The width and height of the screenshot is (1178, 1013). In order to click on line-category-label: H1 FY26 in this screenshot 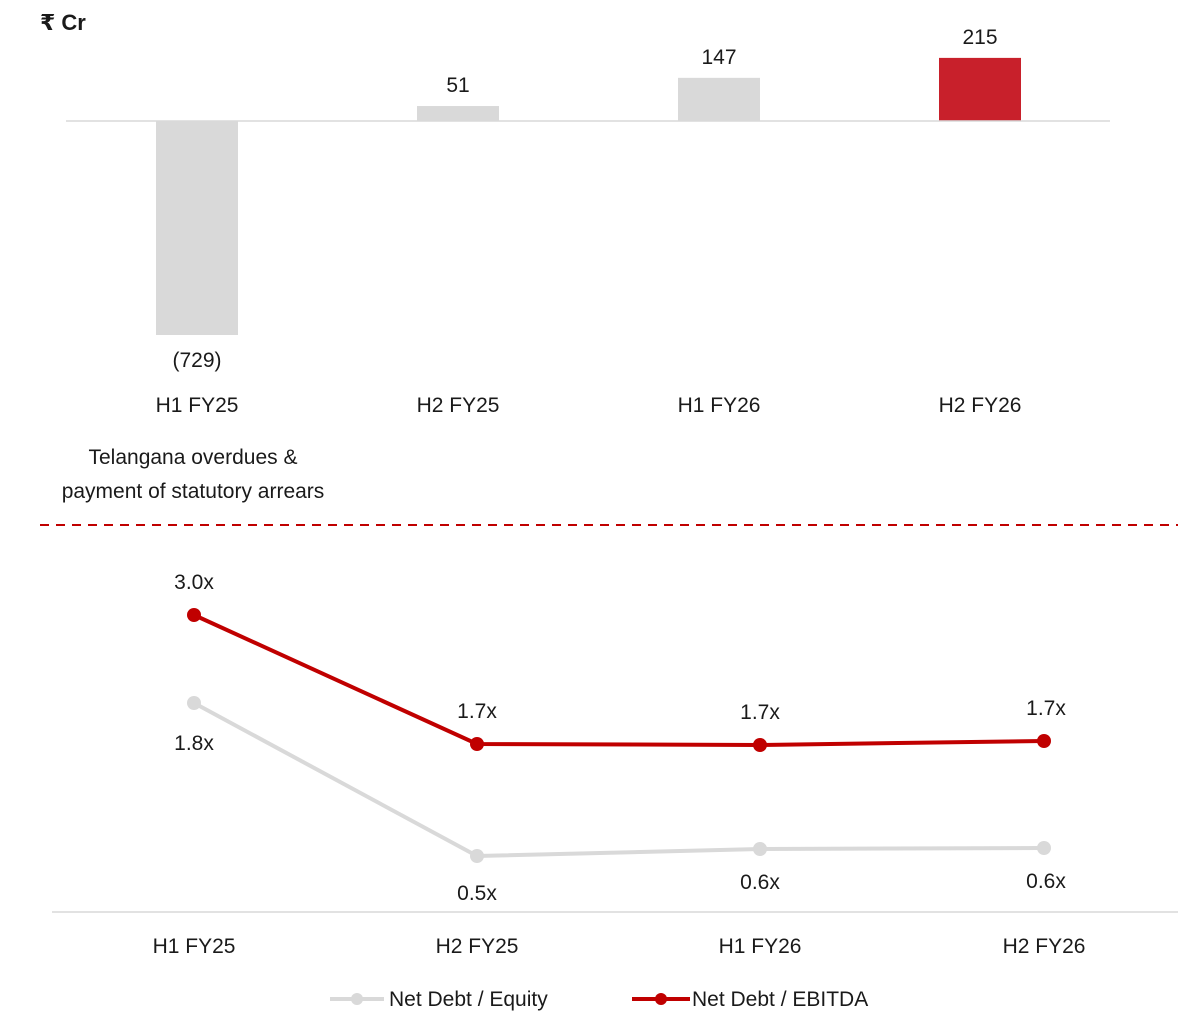, I will do `click(760, 946)`.